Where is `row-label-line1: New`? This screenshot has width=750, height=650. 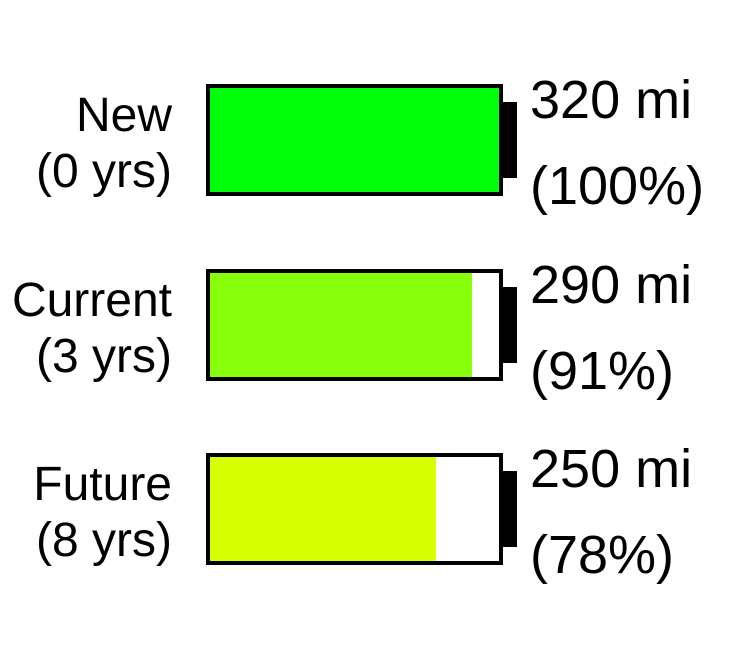
row-label-line1: New is located at coordinates (123, 115).